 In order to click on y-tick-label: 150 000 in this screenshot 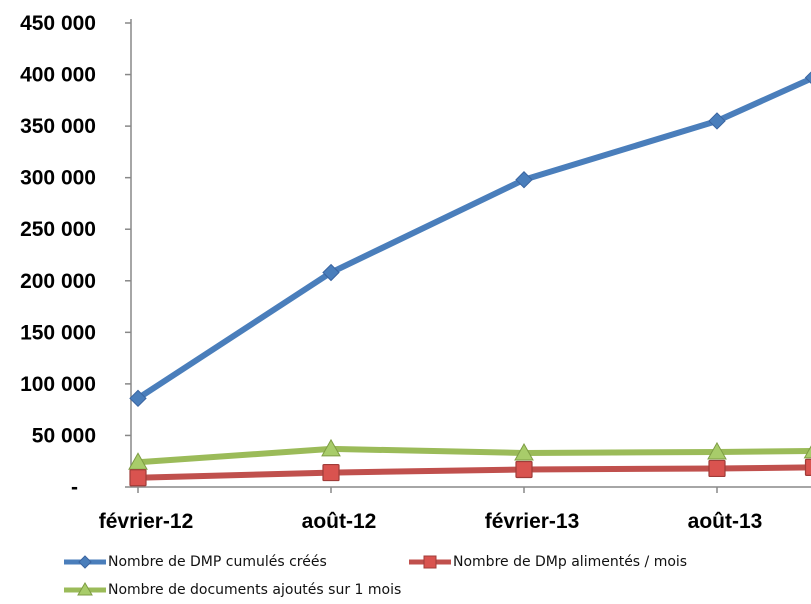, I will do `click(58, 332)`.